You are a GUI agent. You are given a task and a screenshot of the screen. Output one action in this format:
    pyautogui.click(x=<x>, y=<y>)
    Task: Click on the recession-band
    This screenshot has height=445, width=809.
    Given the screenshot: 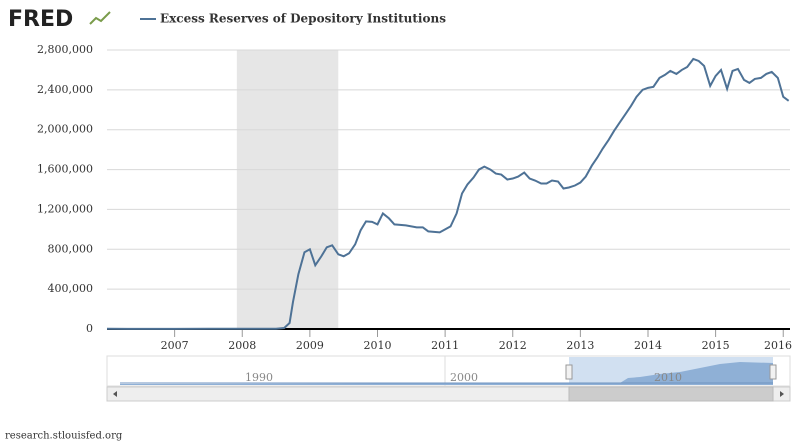 What is the action you would take?
    pyautogui.click(x=287, y=189)
    